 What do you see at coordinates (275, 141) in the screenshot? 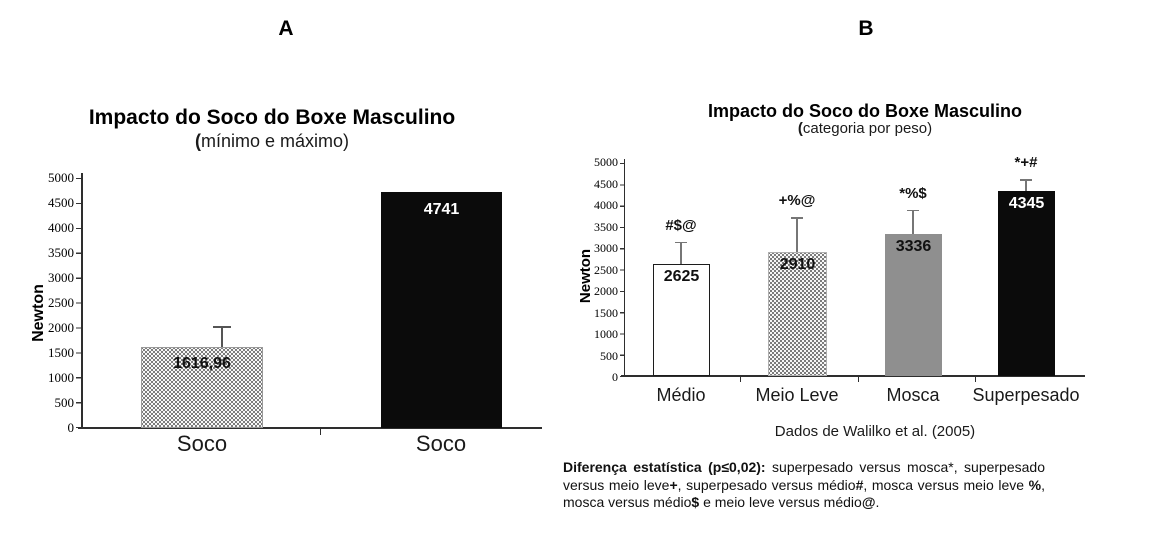
I see `chart-a-subtitle-text: mínimo e máximo)` at bounding box center [275, 141].